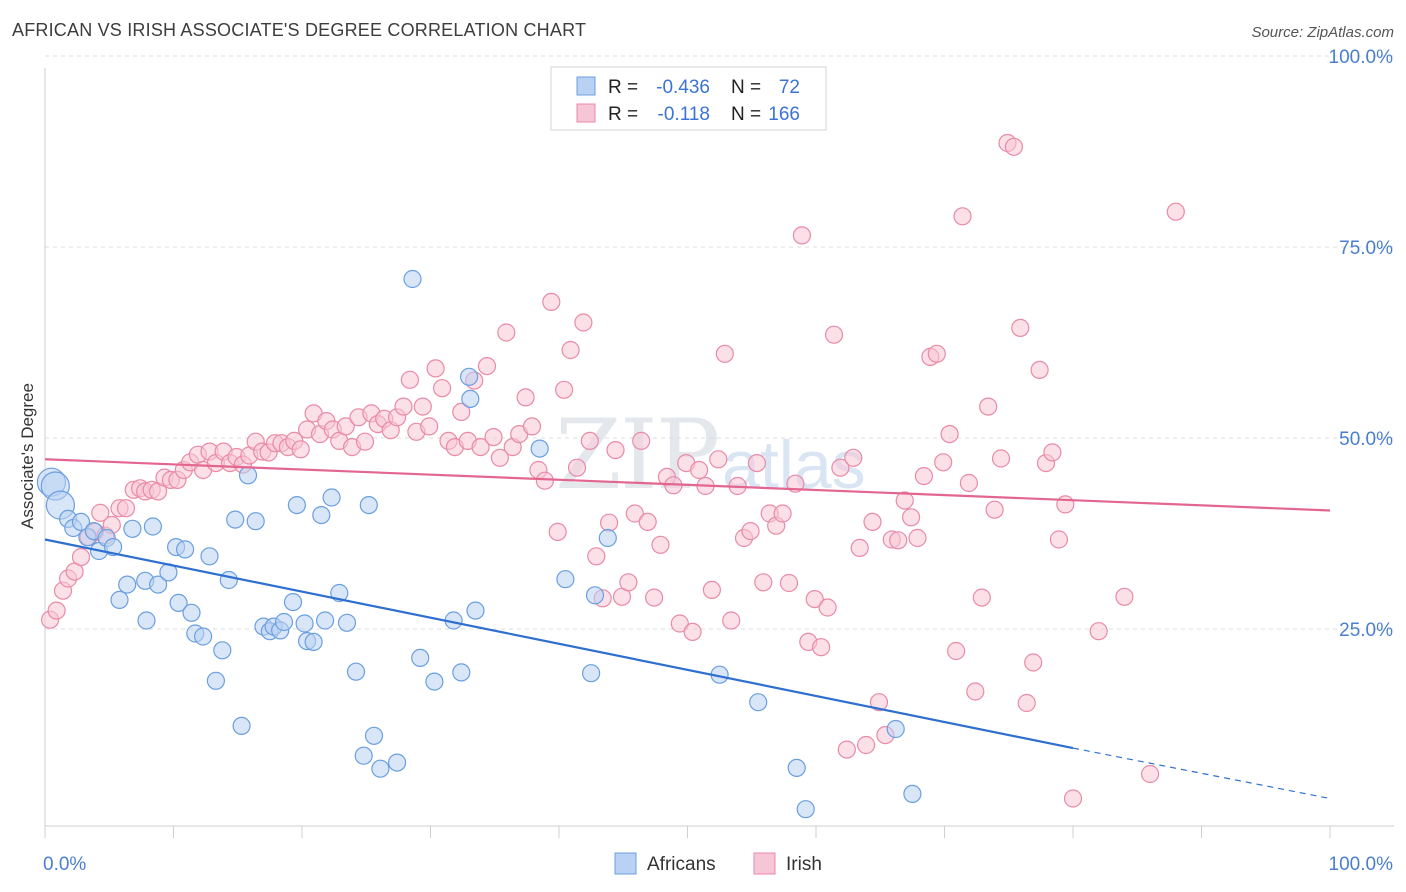 The height and width of the screenshot is (892, 1406). Describe the element at coordinates (636, 455) in the screenshot. I see `watermark-zip: ZIP` at that location.